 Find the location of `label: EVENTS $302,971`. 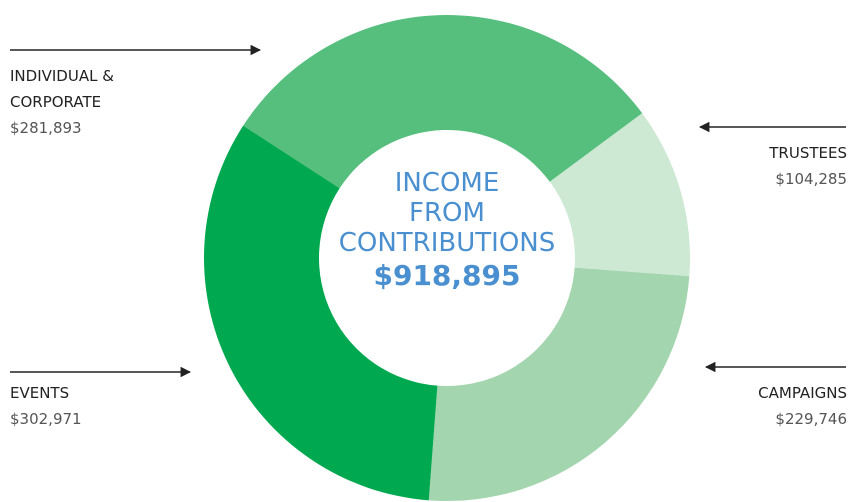

label: EVENTS $302,971 is located at coordinates (85, 406).